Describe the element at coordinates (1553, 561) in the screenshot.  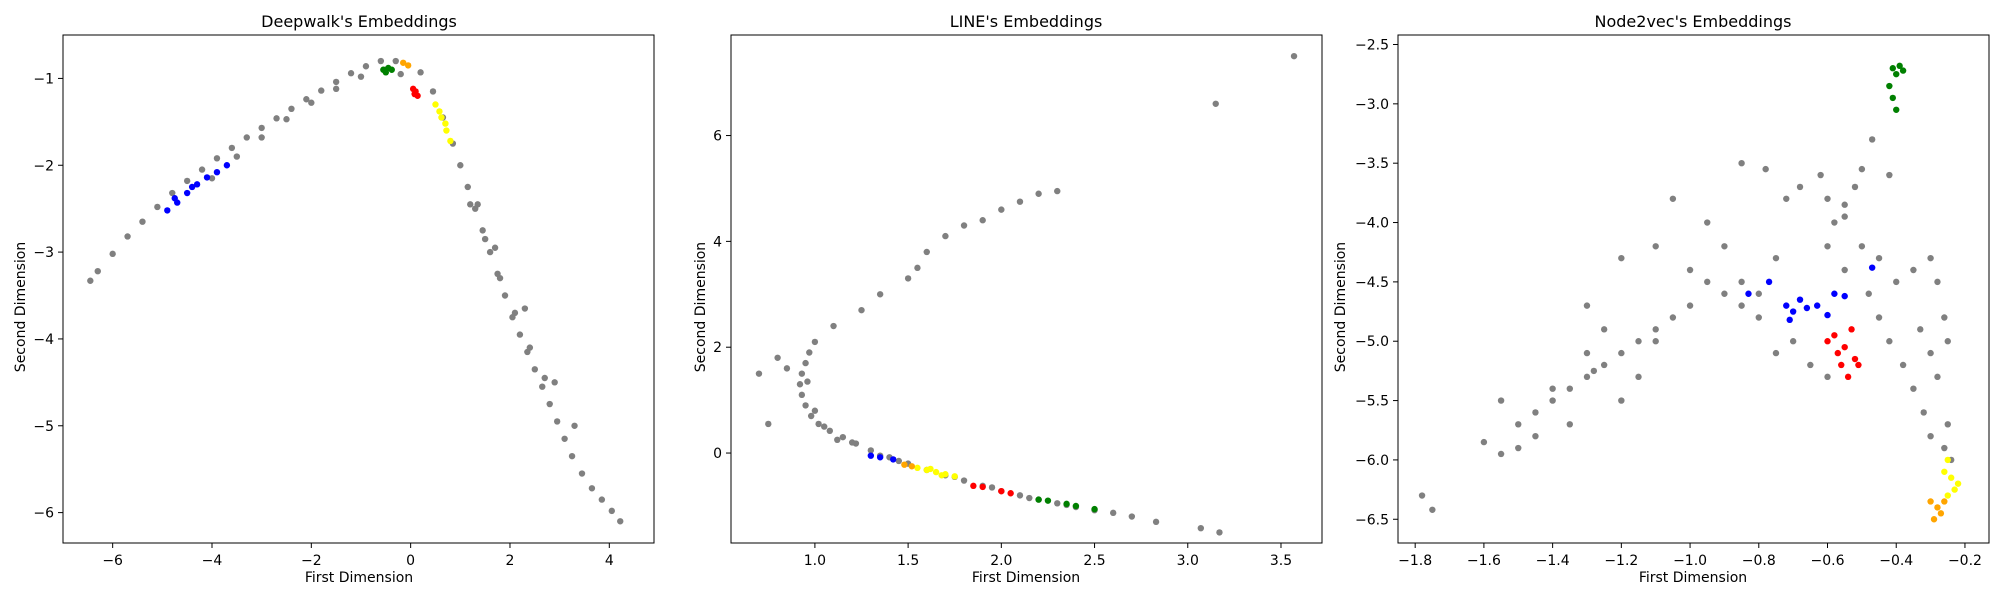
I see `x-tick-label: −1.4` at that location.